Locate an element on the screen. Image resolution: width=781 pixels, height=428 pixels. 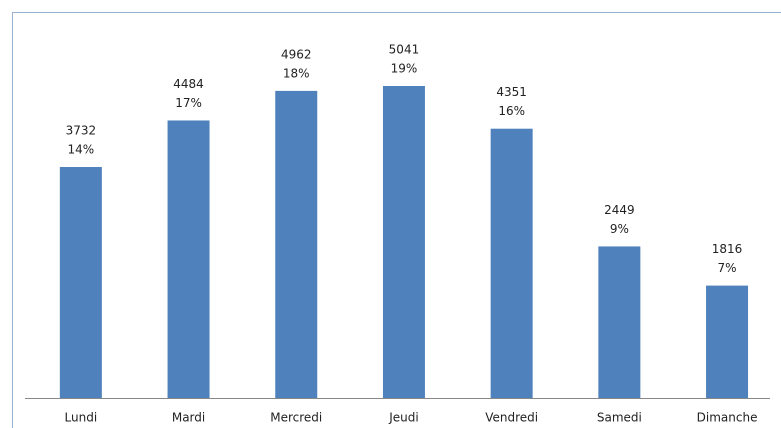
x-tick-label: Mardi is located at coordinates (188, 418).